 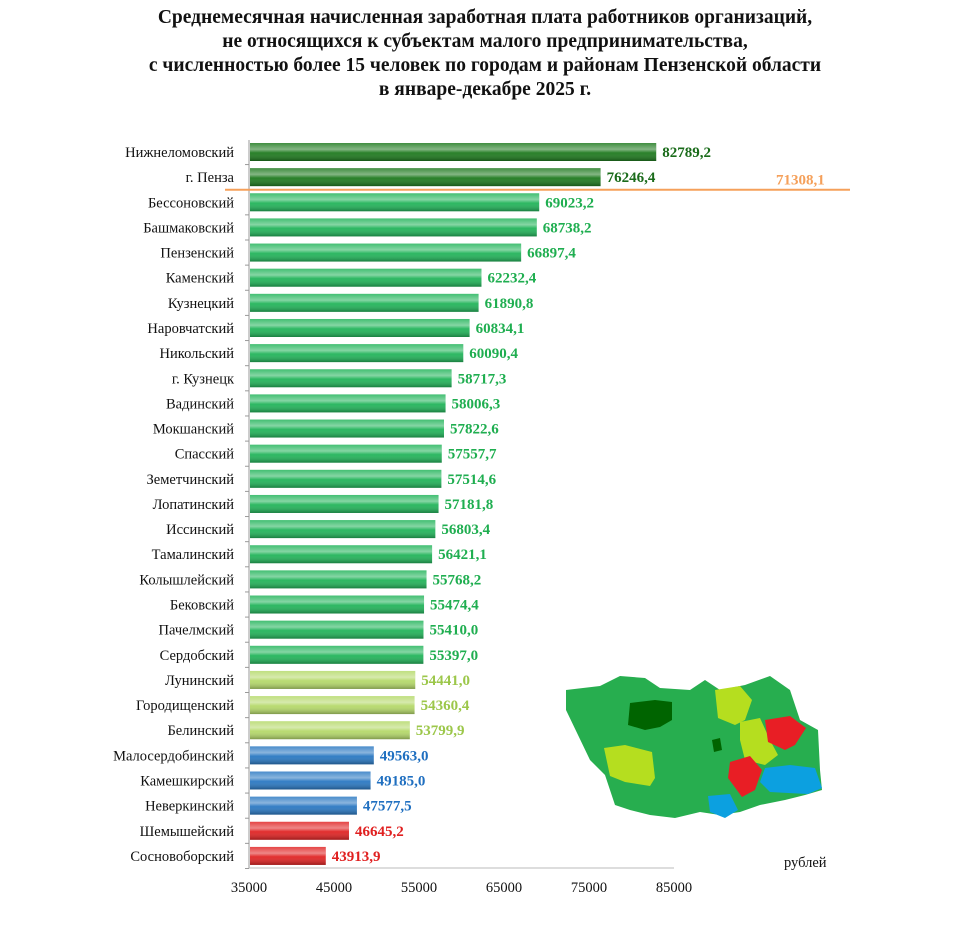 What do you see at coordinates (474, 430) in the screenshot?
I see `value-label: 57822,6` at bounding box center [474, 430].